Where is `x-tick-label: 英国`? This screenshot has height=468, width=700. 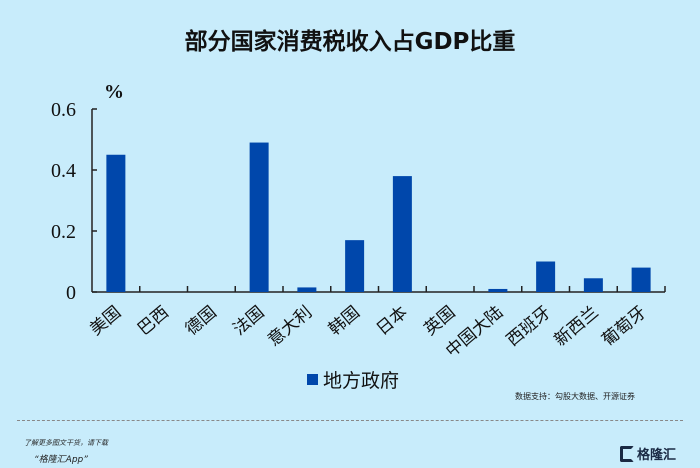
x-tick-label: 英国 is located at coordinates (439, 321).